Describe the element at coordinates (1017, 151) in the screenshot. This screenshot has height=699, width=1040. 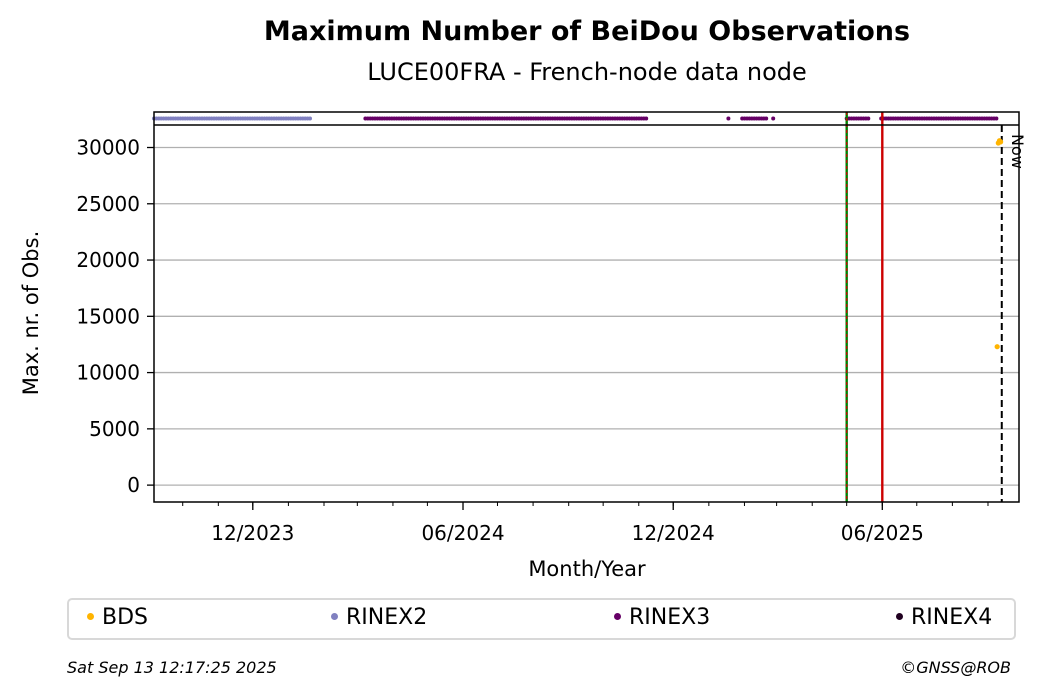
I see `now-label: Now` at that location.